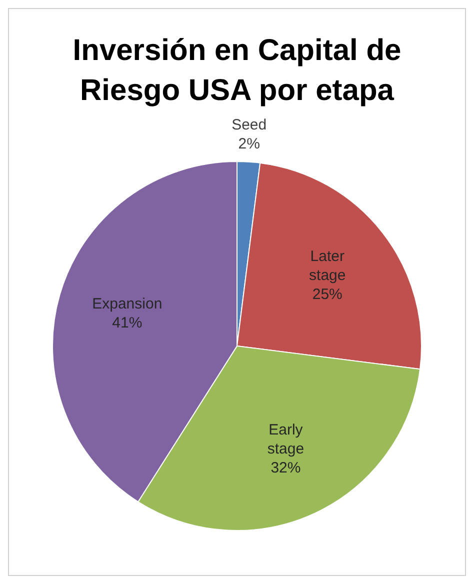  Describe the element at coordinates (249, 144) in the screenshot. I see `data-label: 2%` at that location.